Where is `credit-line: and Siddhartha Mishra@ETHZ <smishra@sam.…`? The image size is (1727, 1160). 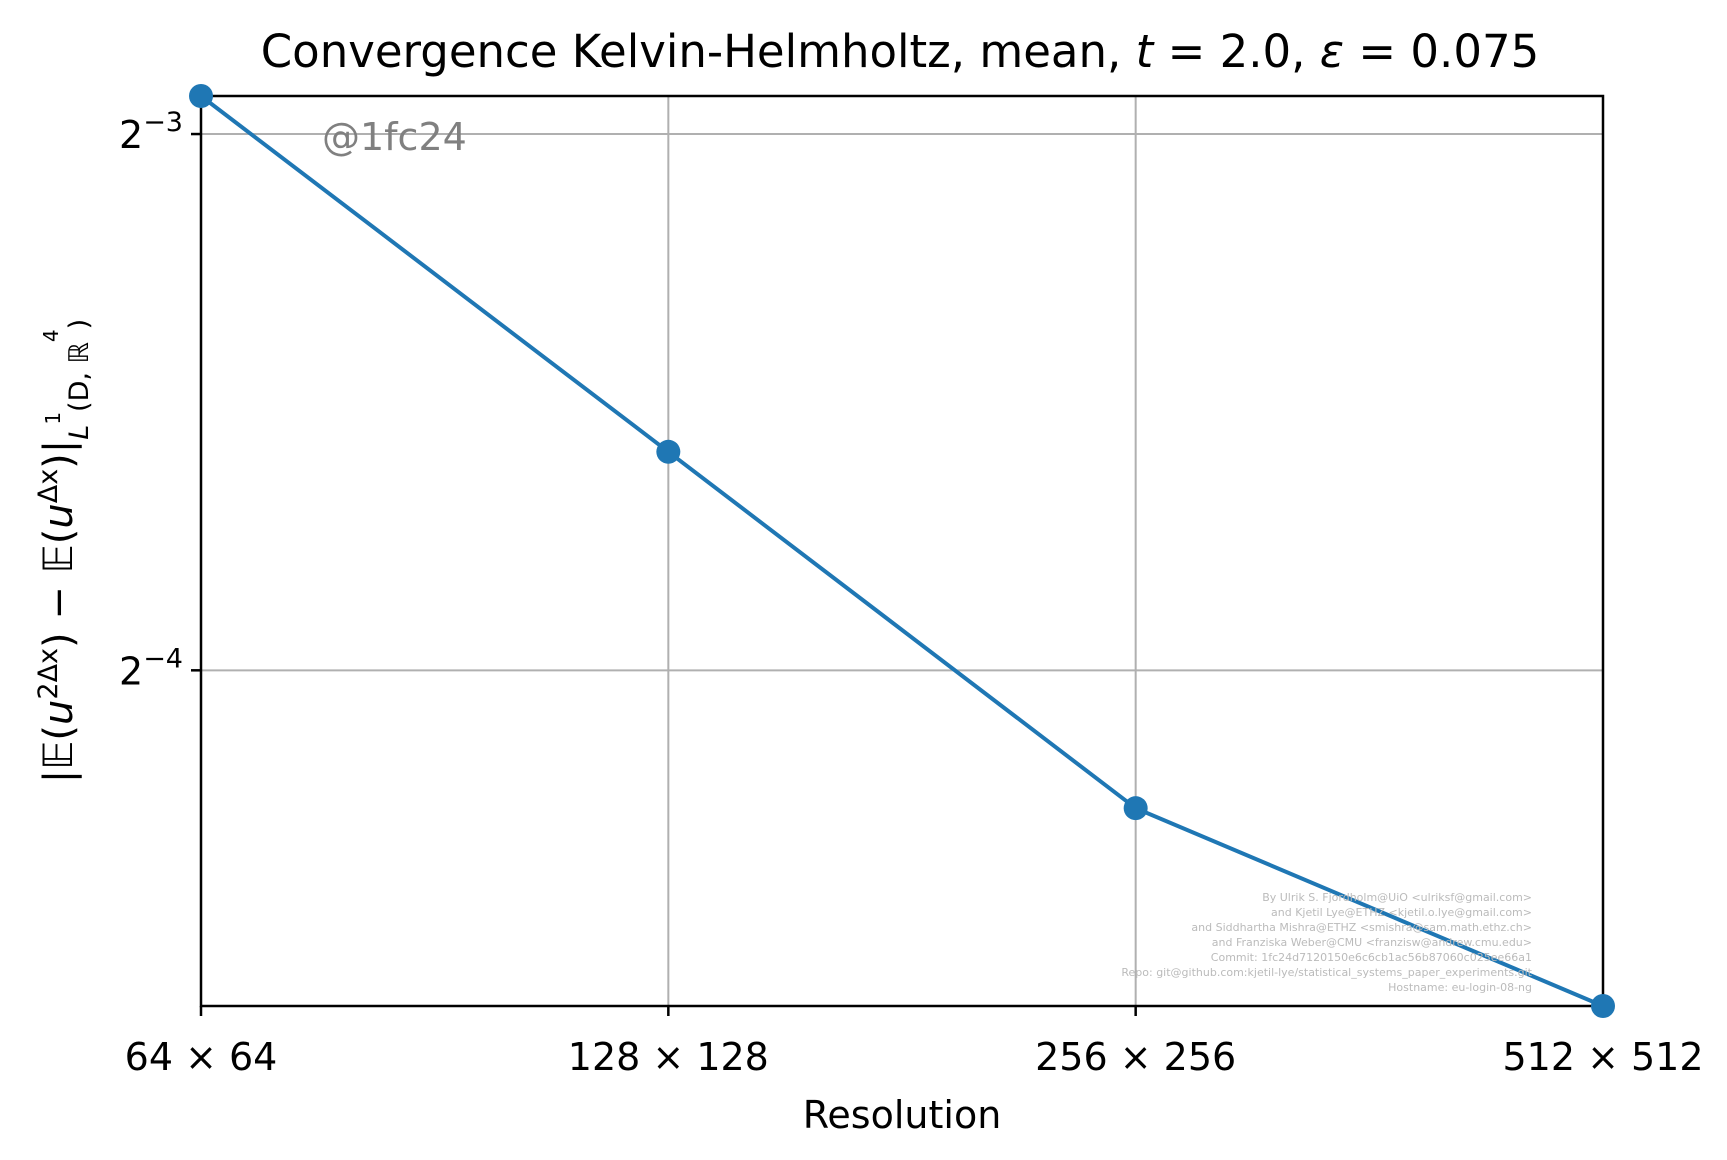
credit-line: and Siddhartha Mishra@ETHZ <smishra@sam.… is located at coordinates (1361, 927).